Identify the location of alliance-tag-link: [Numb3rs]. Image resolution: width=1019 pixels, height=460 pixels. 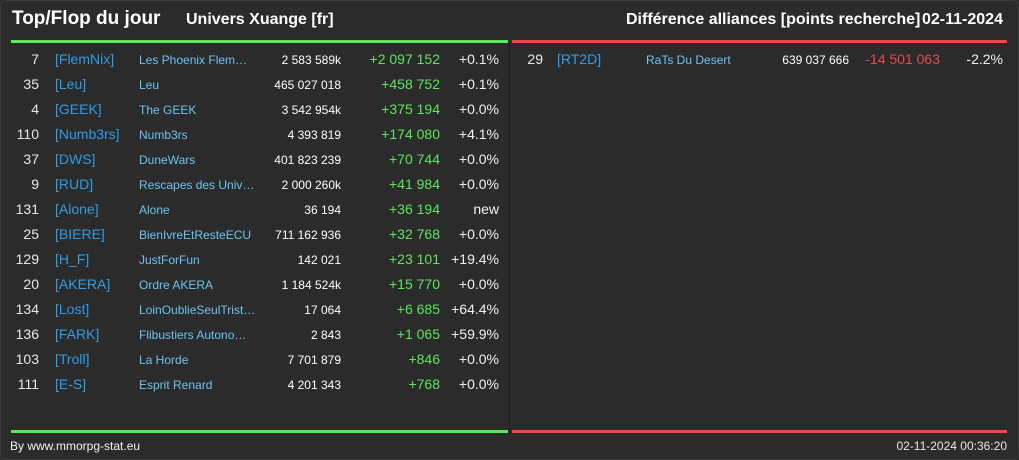
(87, 134).